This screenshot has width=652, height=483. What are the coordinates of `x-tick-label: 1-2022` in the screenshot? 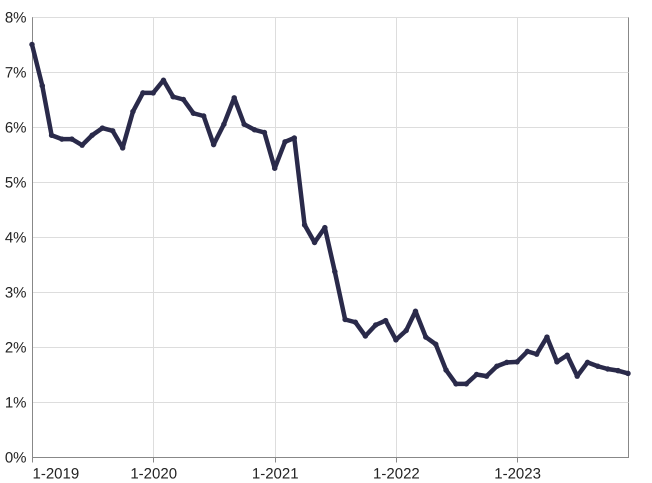 It's located at (396, 474).